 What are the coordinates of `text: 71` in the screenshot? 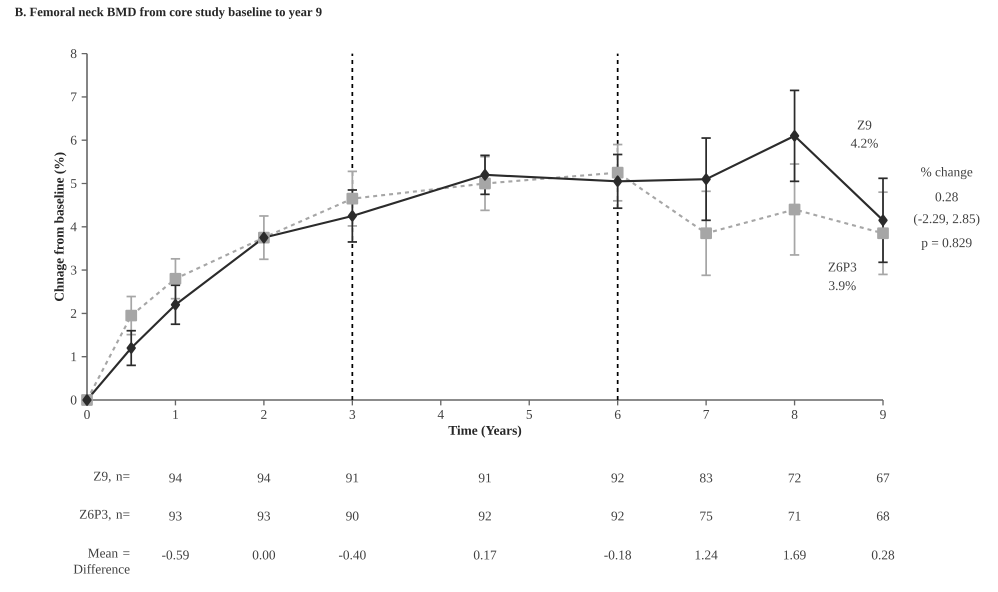 It's located at (794, 516).